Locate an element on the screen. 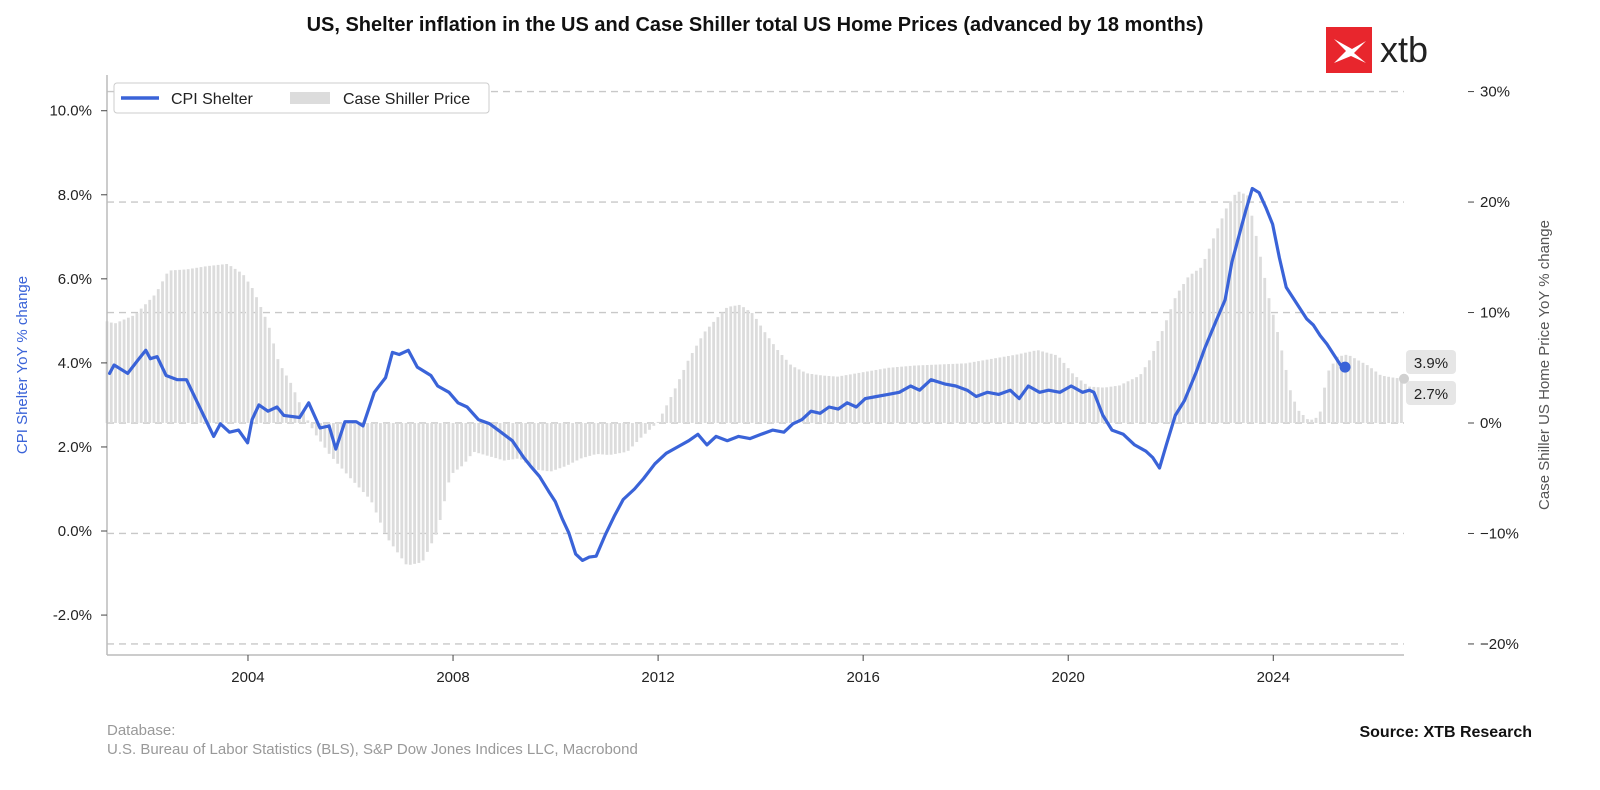 The image size is (1600, 790). legend-entry-cpi-shelter: CPI Shelter is located at coordinates (212, 99).